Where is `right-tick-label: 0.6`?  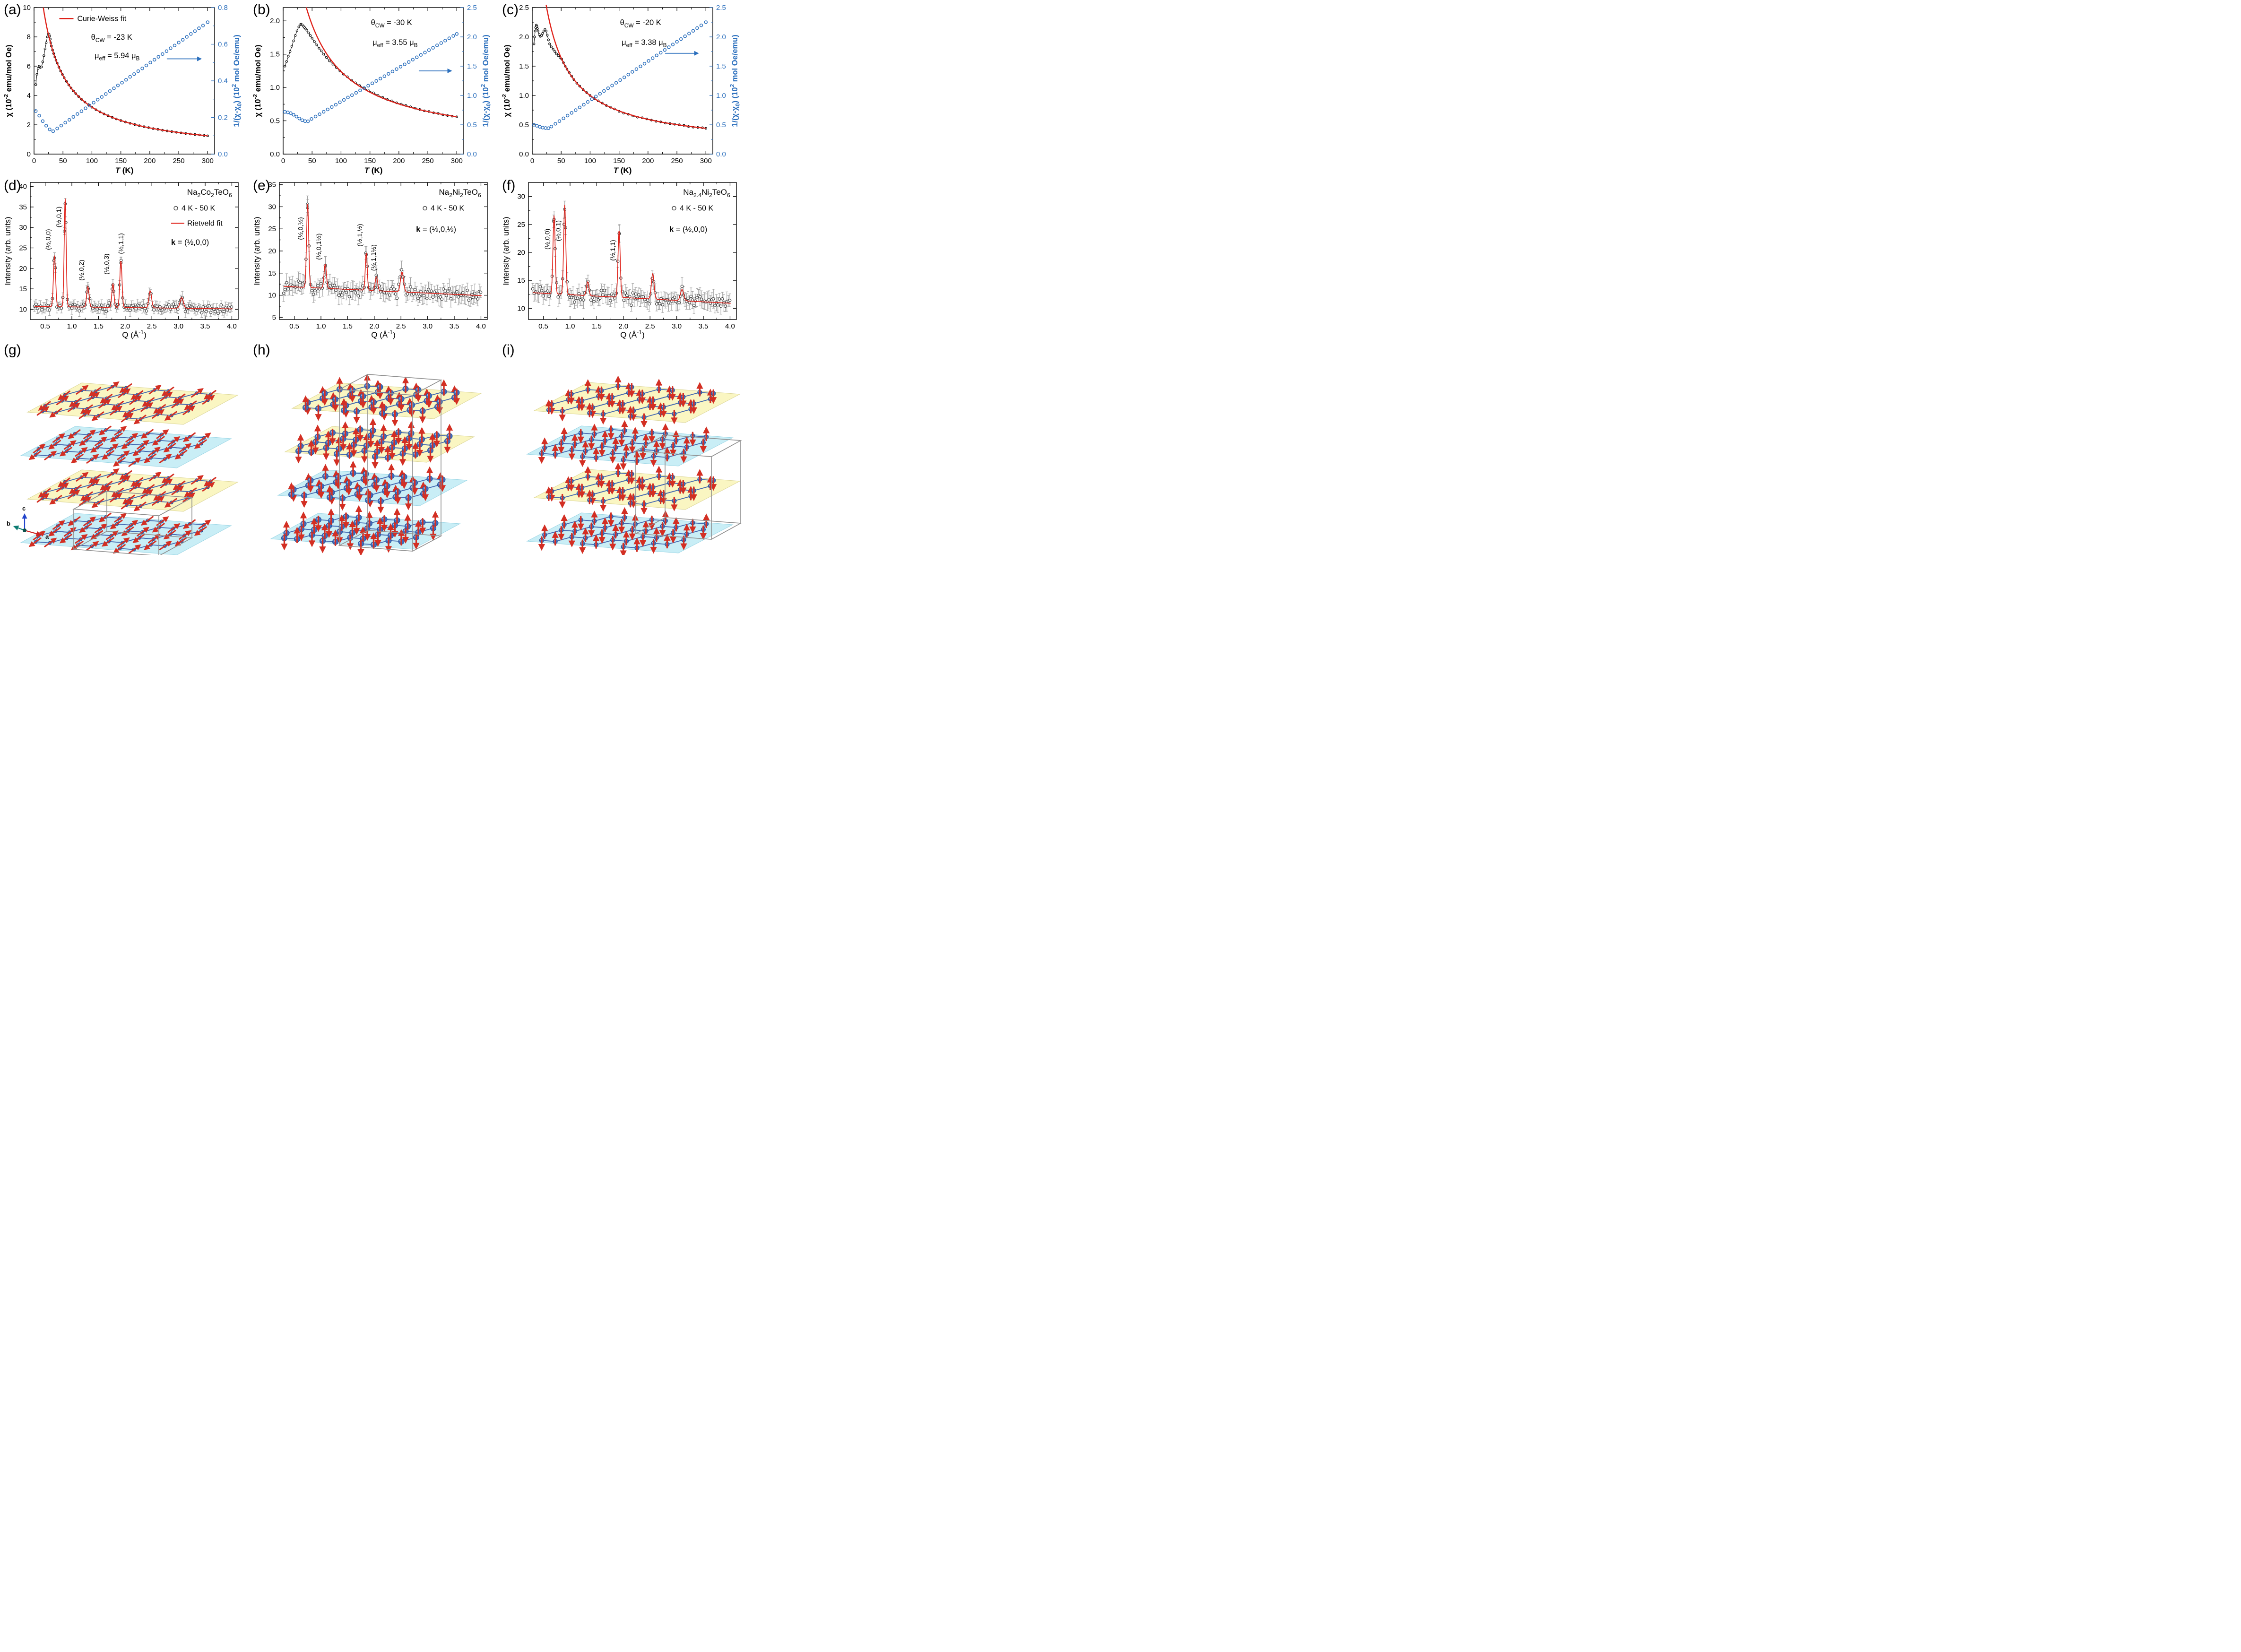 right-tick-label: 0.6 is located at coordinates (223, 45).